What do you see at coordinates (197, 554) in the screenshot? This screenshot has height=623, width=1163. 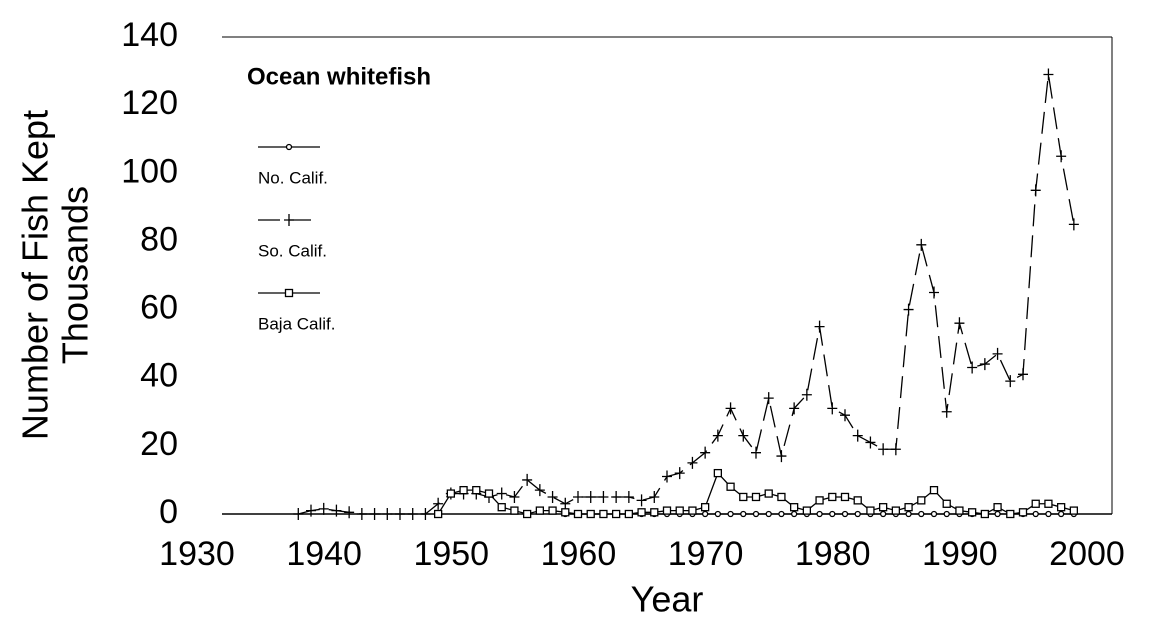 I see `x-tick-label: 1930` at bounding box center [197, 554].